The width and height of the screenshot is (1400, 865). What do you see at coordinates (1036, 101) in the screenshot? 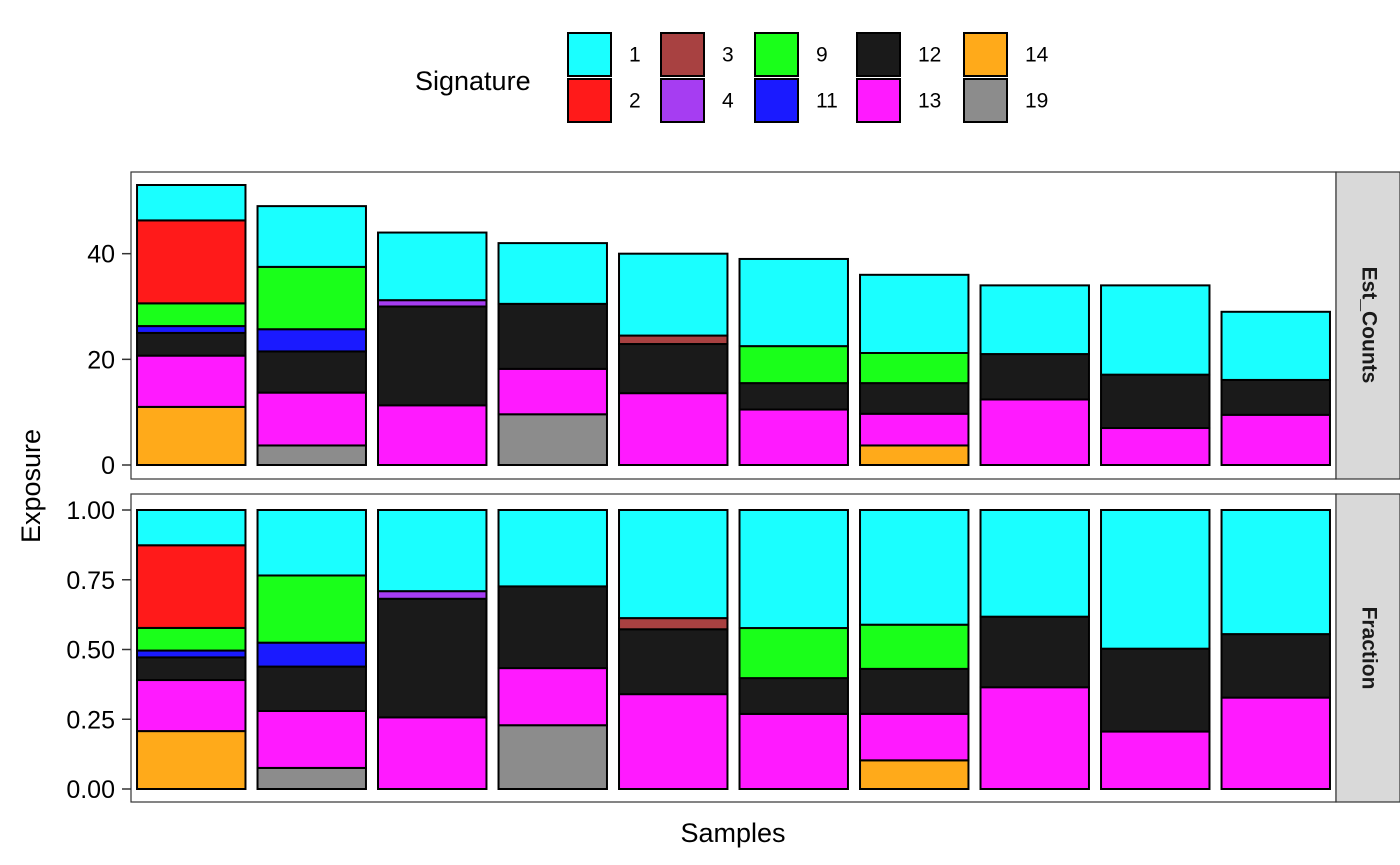
I see `legend-label-19: 19` at bounding box center [1036, 101].